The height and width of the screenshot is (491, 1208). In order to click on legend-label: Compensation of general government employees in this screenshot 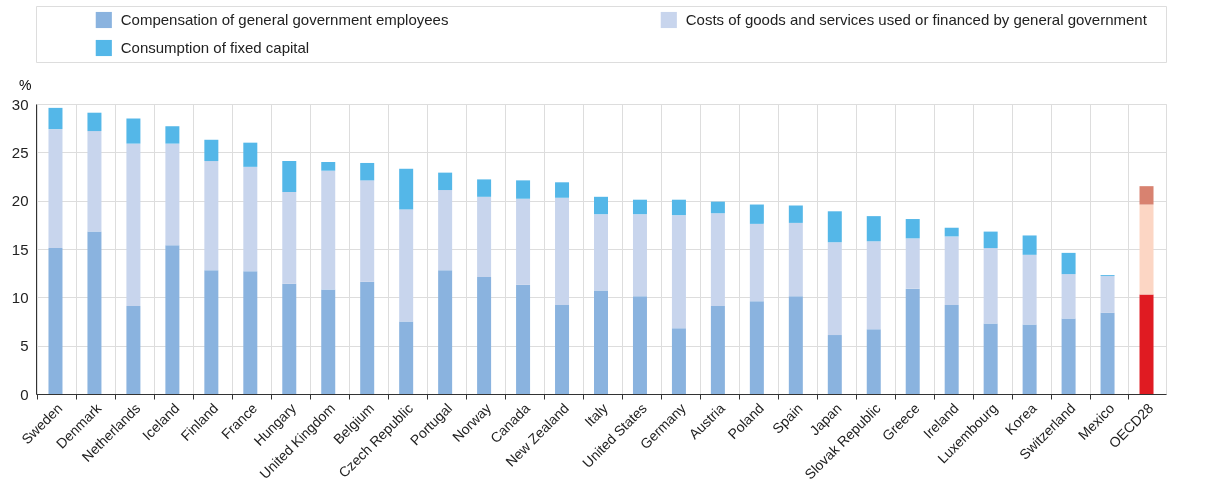, I will do `click(284, 19)`.